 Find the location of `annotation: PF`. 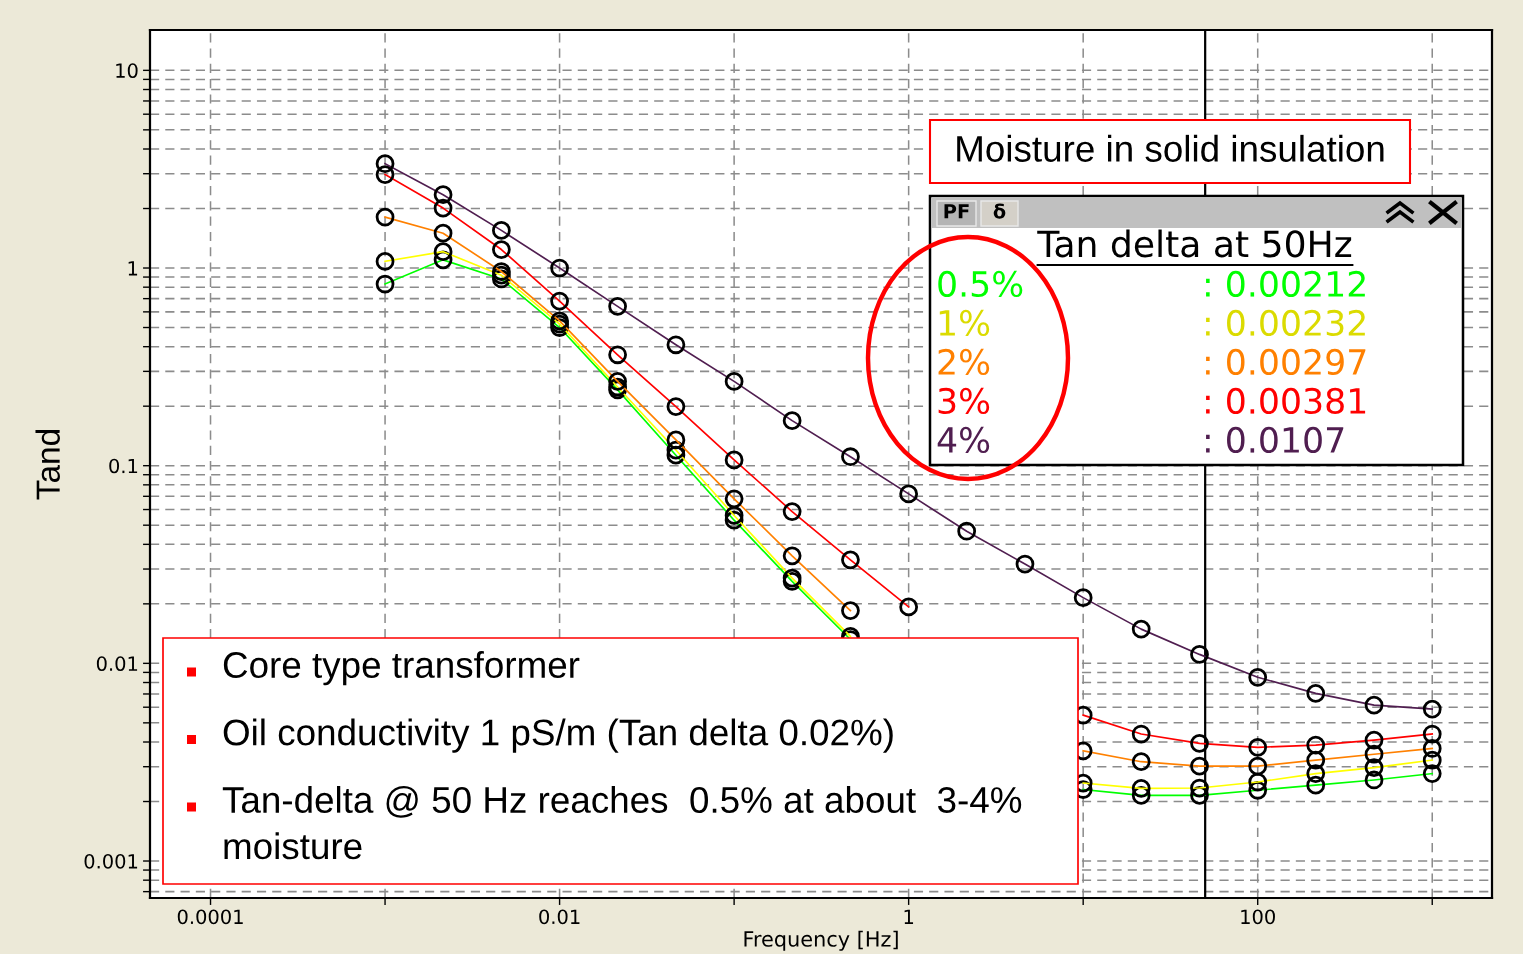

annotation: PF is located at coordinates (956, 211).